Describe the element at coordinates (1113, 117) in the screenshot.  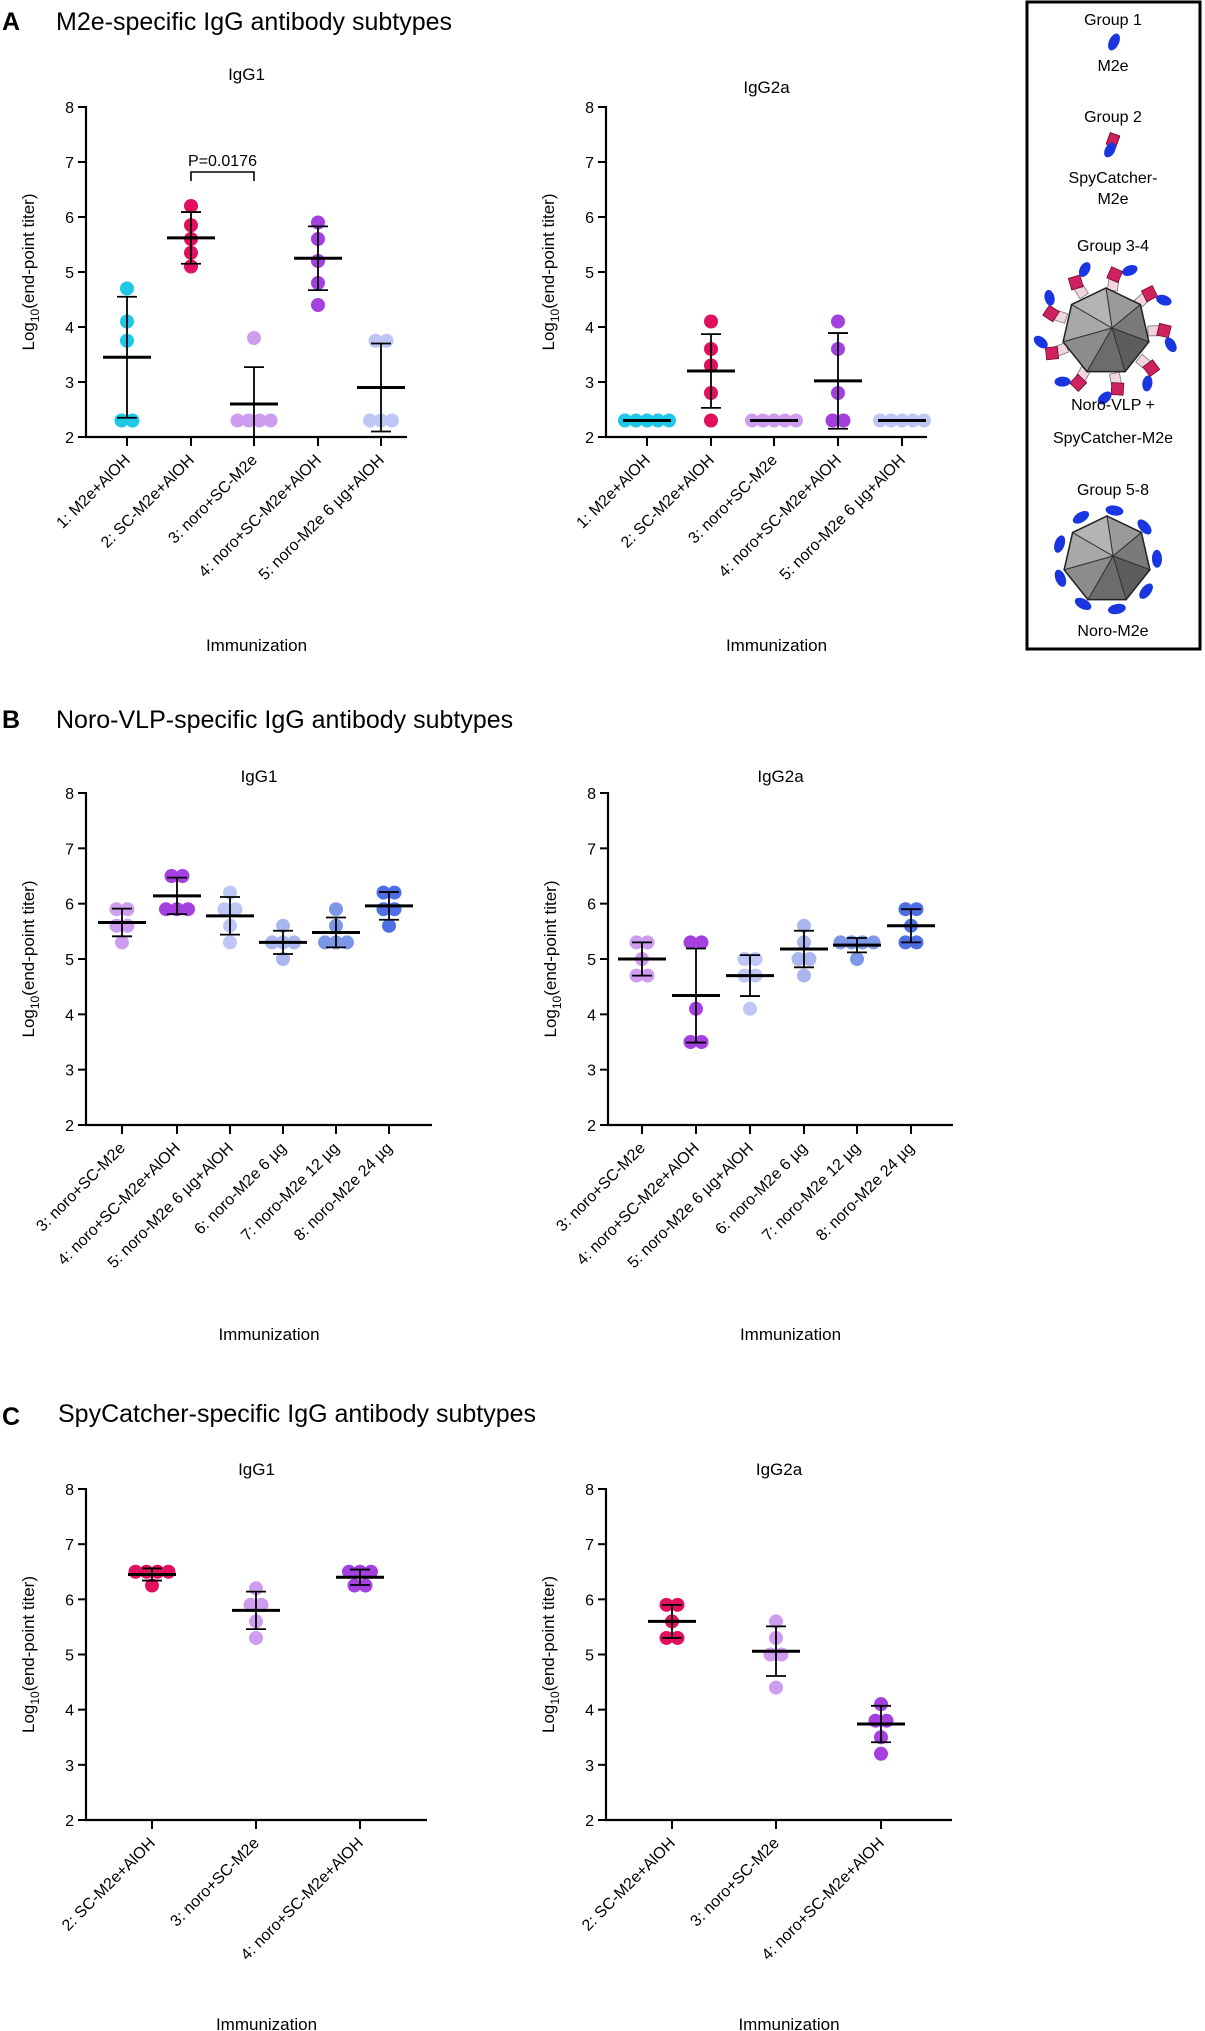
I see `legend-group2-title: Group 2` at that location.